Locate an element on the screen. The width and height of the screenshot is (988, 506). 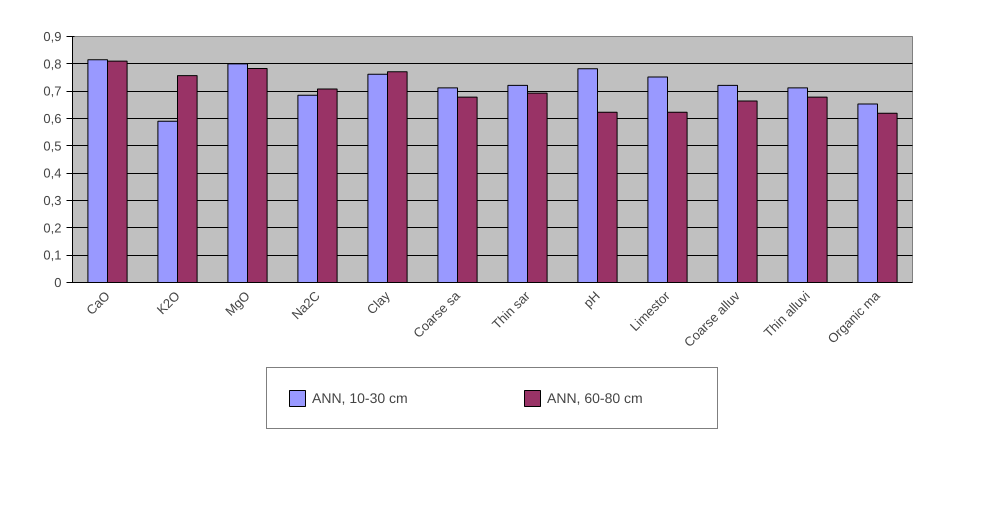
y-tick-label: 0,1 is located at coordinates (52, 255).